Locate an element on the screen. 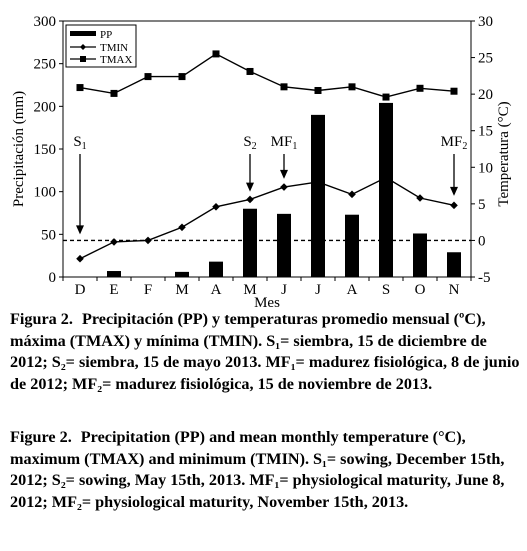  x-tick-label: F is located at coordinates (148, 290).